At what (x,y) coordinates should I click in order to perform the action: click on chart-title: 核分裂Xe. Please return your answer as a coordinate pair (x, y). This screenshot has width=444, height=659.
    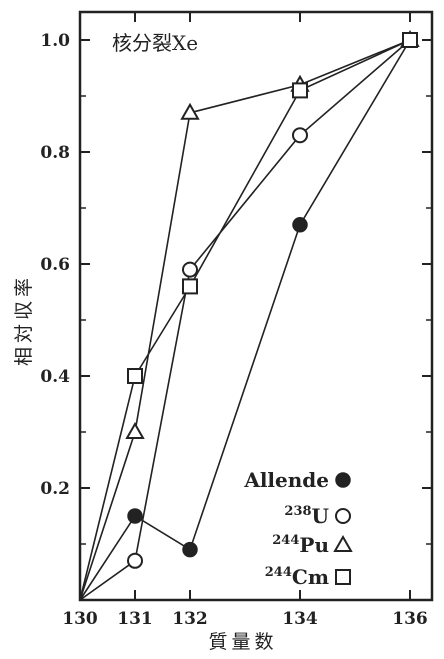
    Looking at the image, I should click on (155, 43).